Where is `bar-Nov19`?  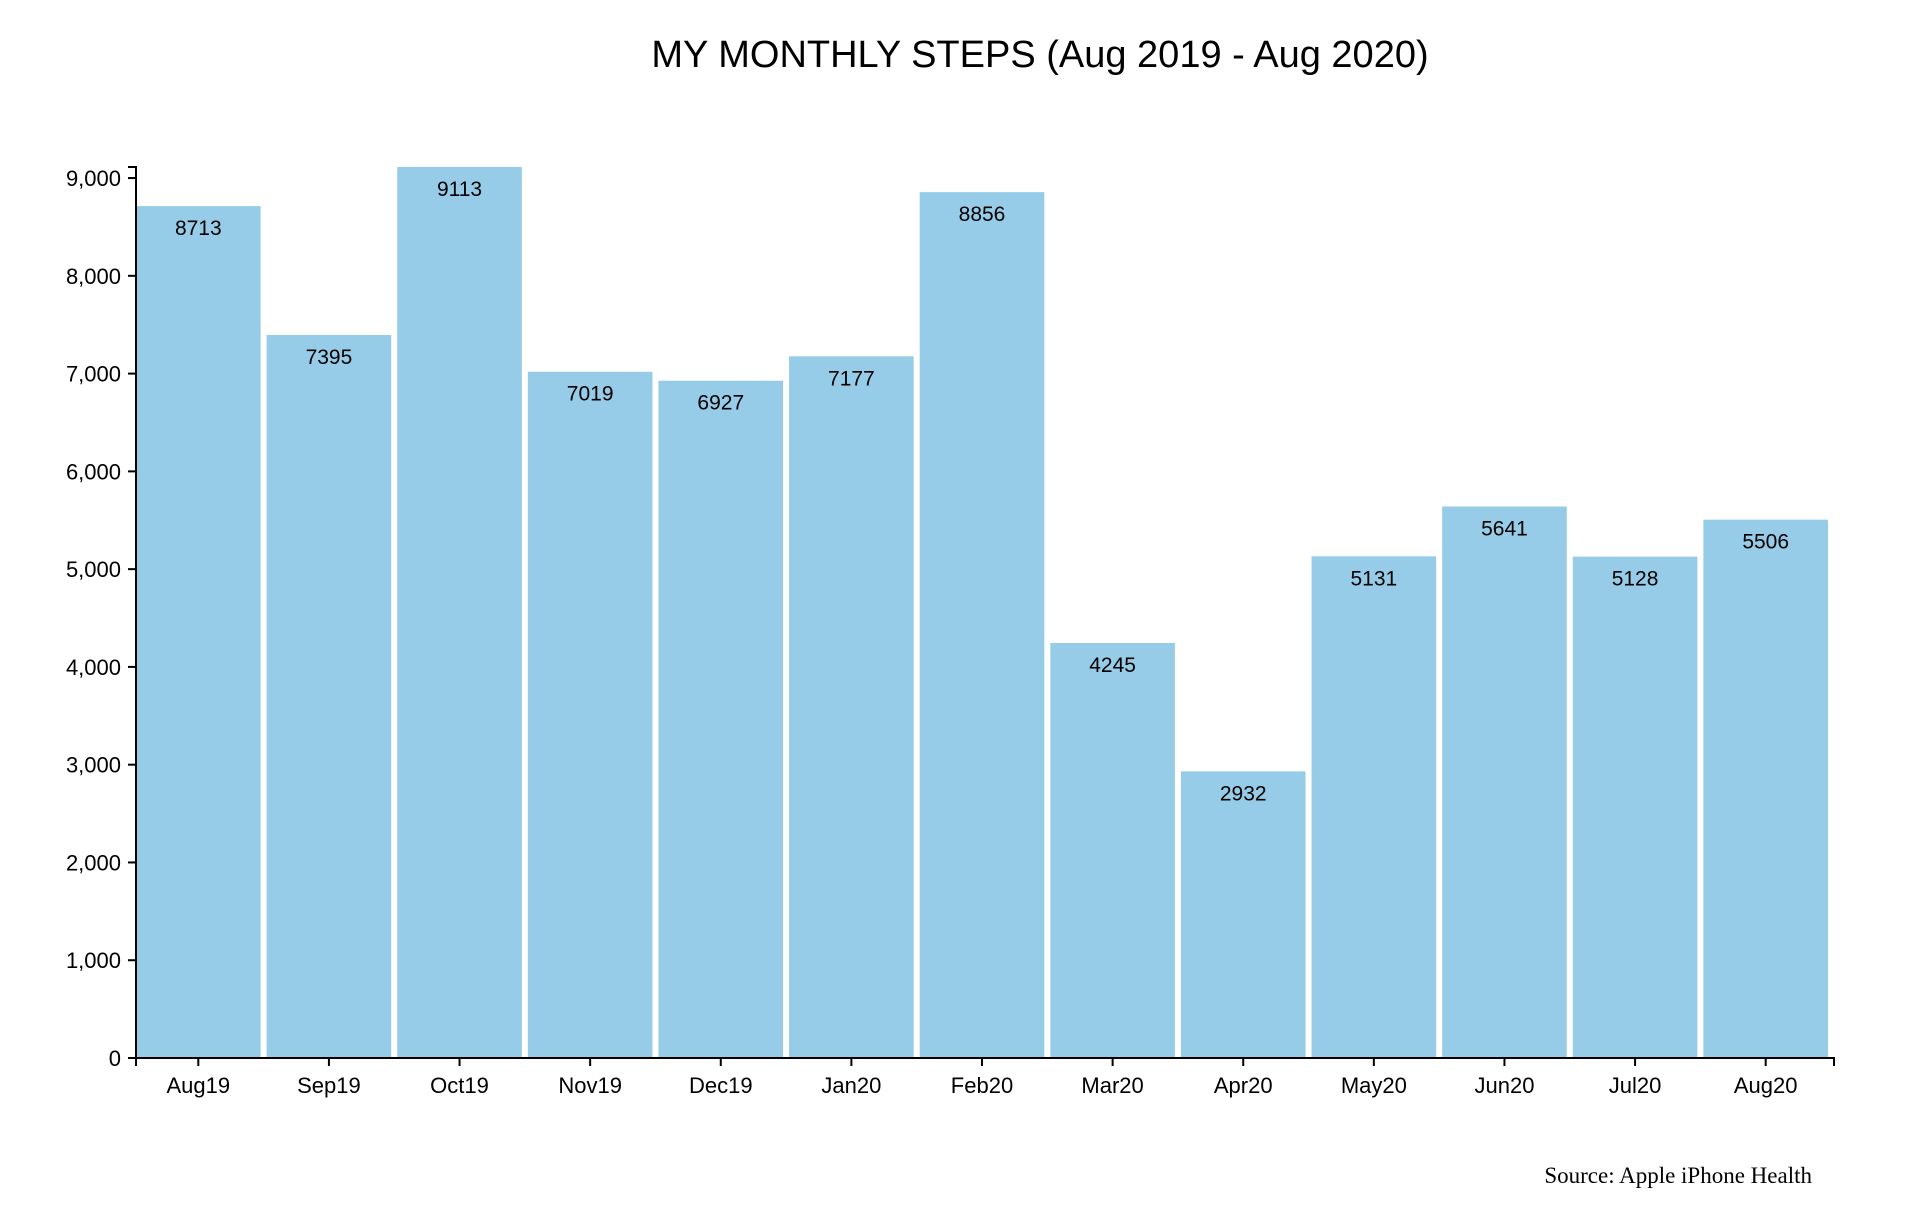
bar-Nov19 is located at coordinates (590, 714).